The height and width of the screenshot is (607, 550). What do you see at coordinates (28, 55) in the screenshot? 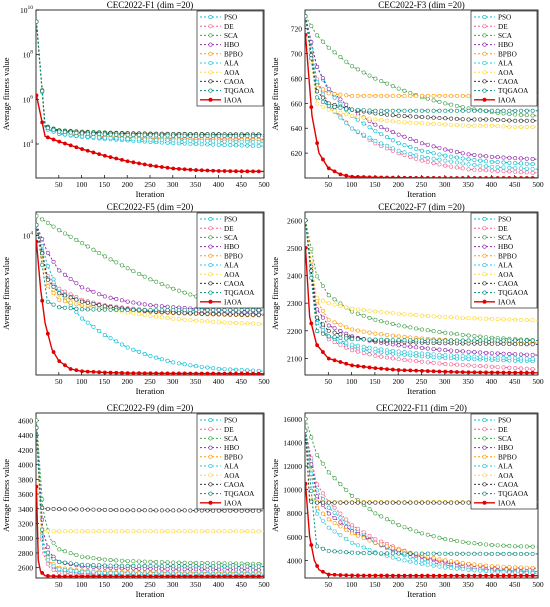
I see `y-tick-label: 108` at bounding box center [28, 55].